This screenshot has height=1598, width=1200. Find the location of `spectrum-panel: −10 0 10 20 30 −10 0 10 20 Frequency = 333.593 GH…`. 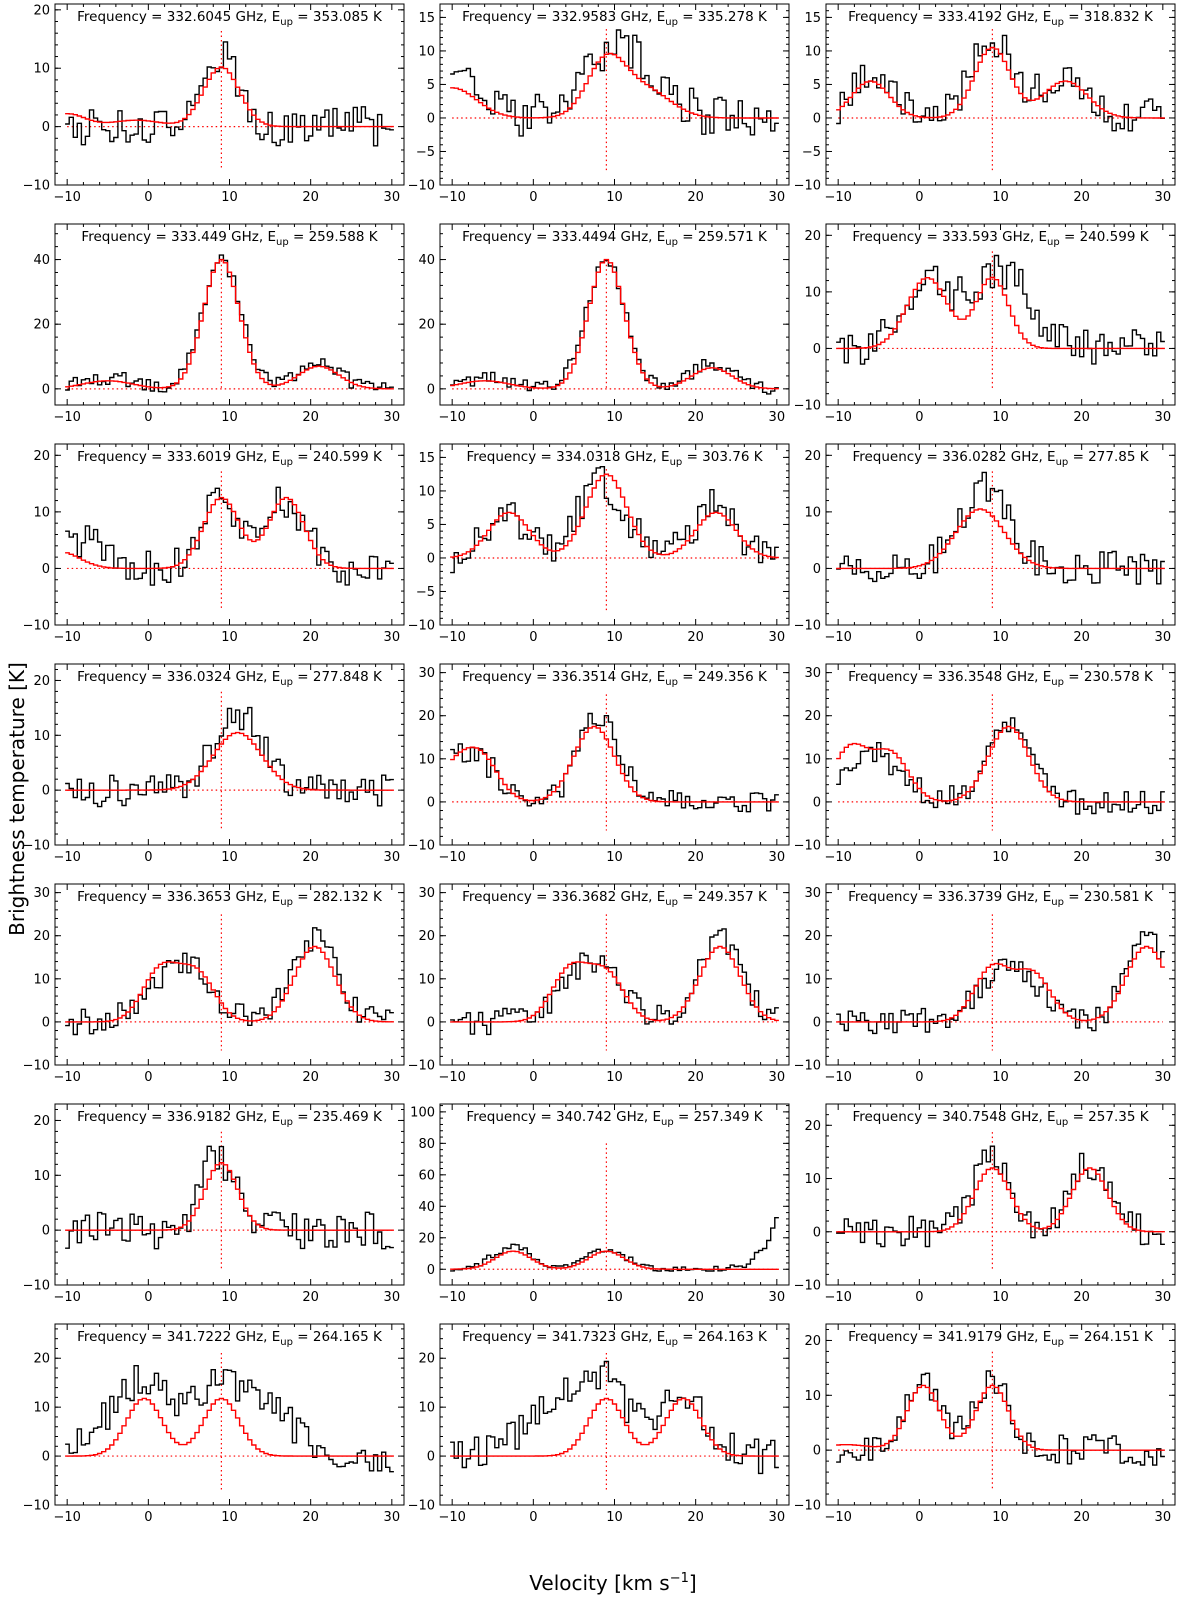

spectrum-panel: −10 0 10 20 30 −10 0 10 20 Frequency = 333.593 GH… is located at coordinates (985, 324).